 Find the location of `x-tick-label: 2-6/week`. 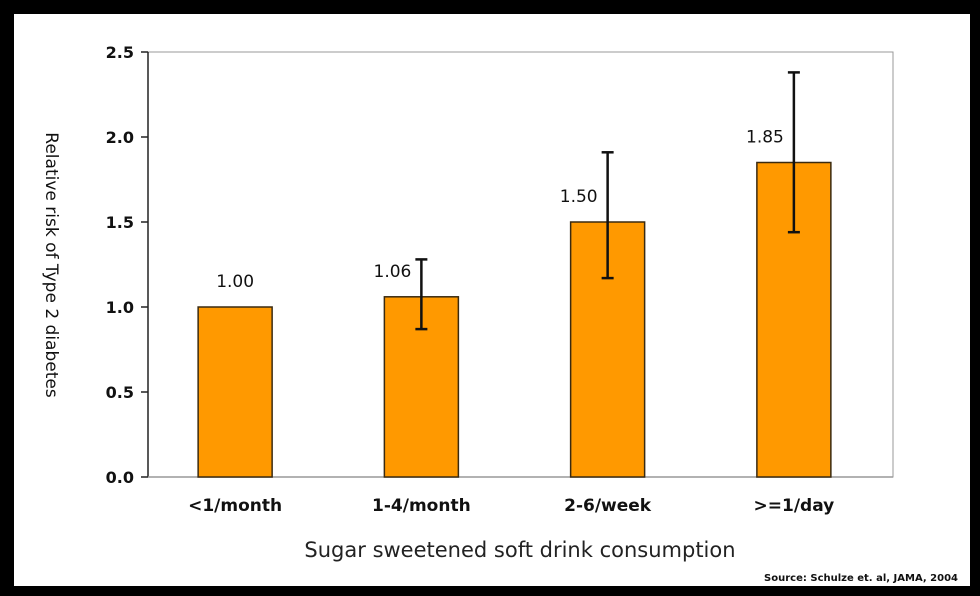

x-tick-label: 2-6/week is located at coordinates (608, 506).